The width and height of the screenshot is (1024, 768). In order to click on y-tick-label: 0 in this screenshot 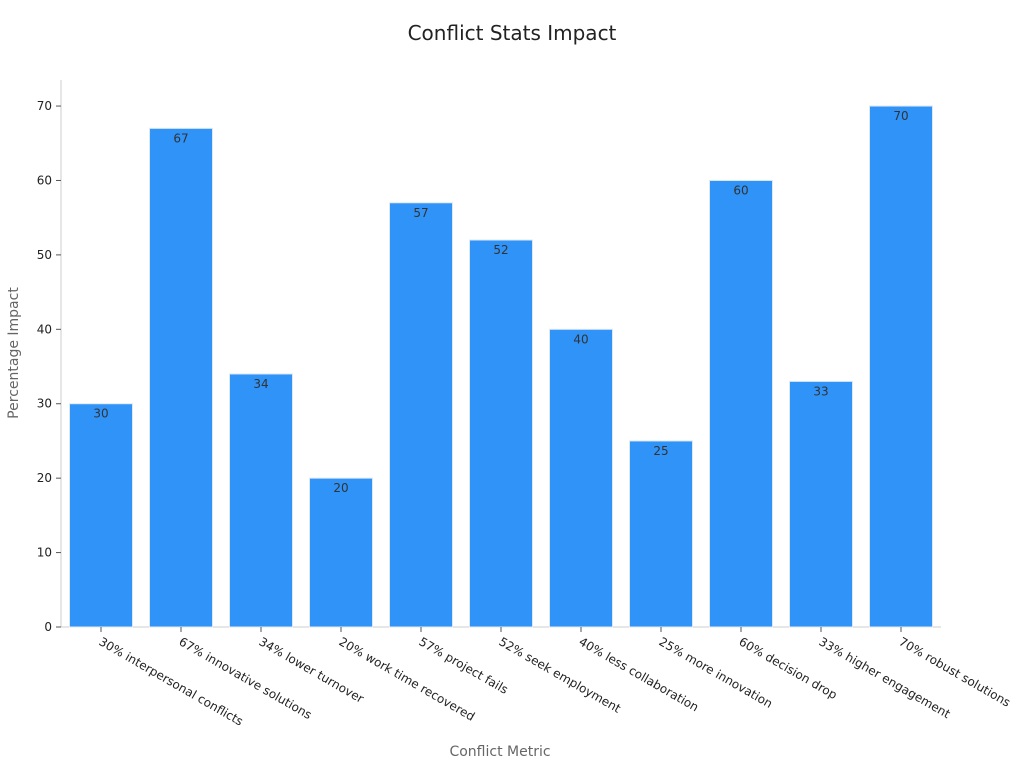, I will do `click(48, 627)`.